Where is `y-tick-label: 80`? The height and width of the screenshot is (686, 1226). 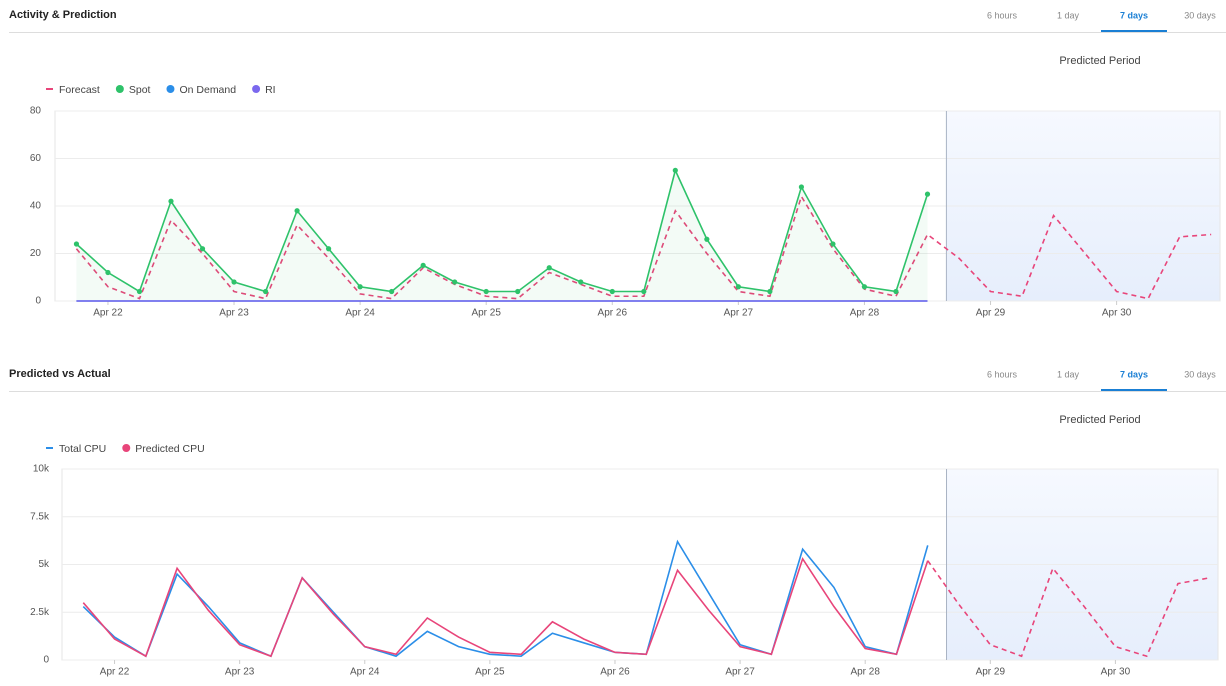
y-tick-label: 80 is located at coordinates (36, 111).